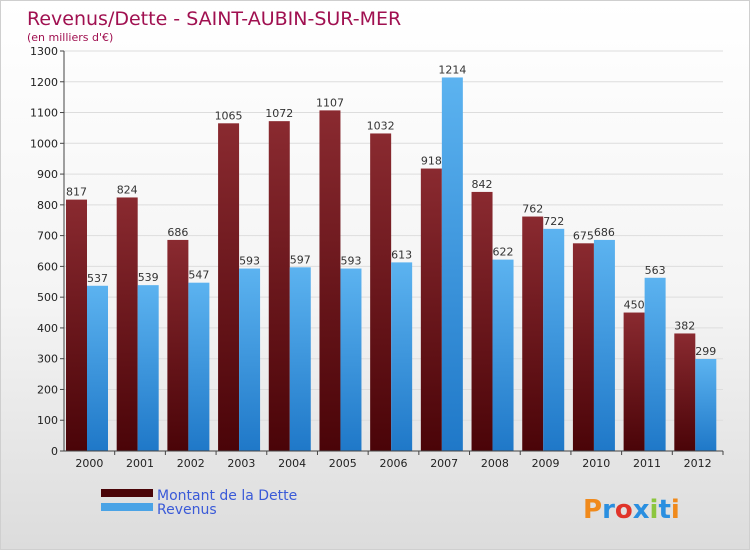 The height and width of the screenshot is (551, 750). I want to click on x-tick-label: 2011, so click(647, 463).